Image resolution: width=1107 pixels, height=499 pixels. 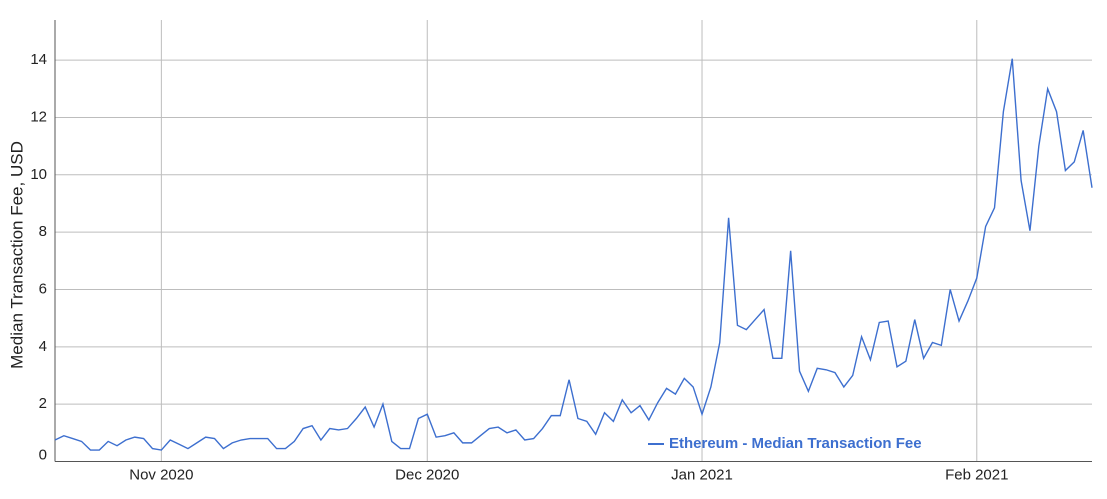 What do you see at coordinates (43, 288) in the screenshot?
I see `y-tick-label: 6` at bounding box center [43, 288].